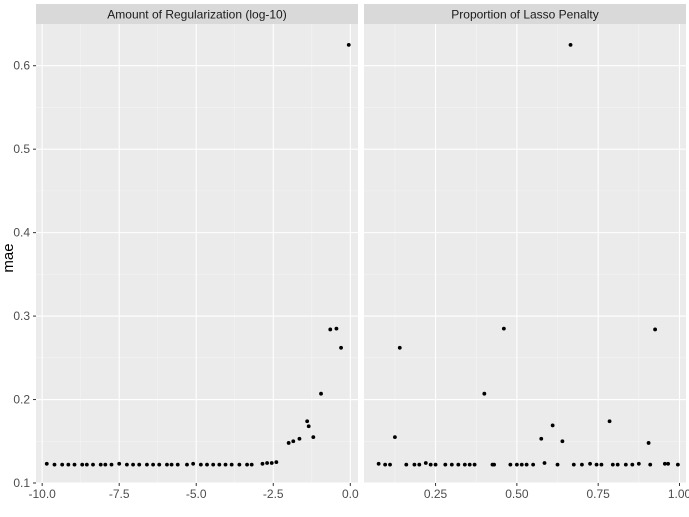  What do you see at coordinates (21, 233) in the screenshot?
I see `y-tick-label: 0.4` at bounding box center [21, 233].